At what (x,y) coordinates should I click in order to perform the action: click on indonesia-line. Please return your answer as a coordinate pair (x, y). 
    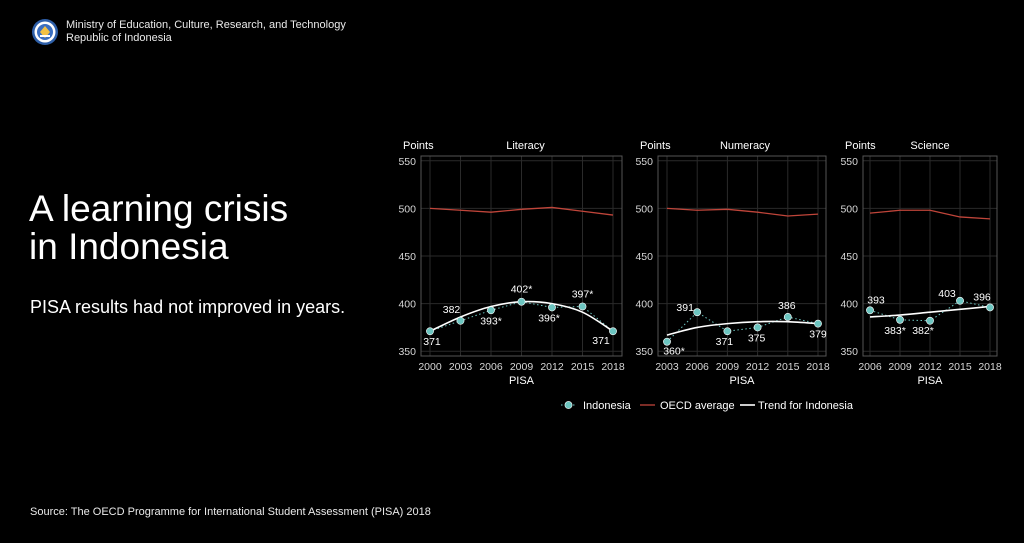
    Looking at the image, I should click on (742, 327).